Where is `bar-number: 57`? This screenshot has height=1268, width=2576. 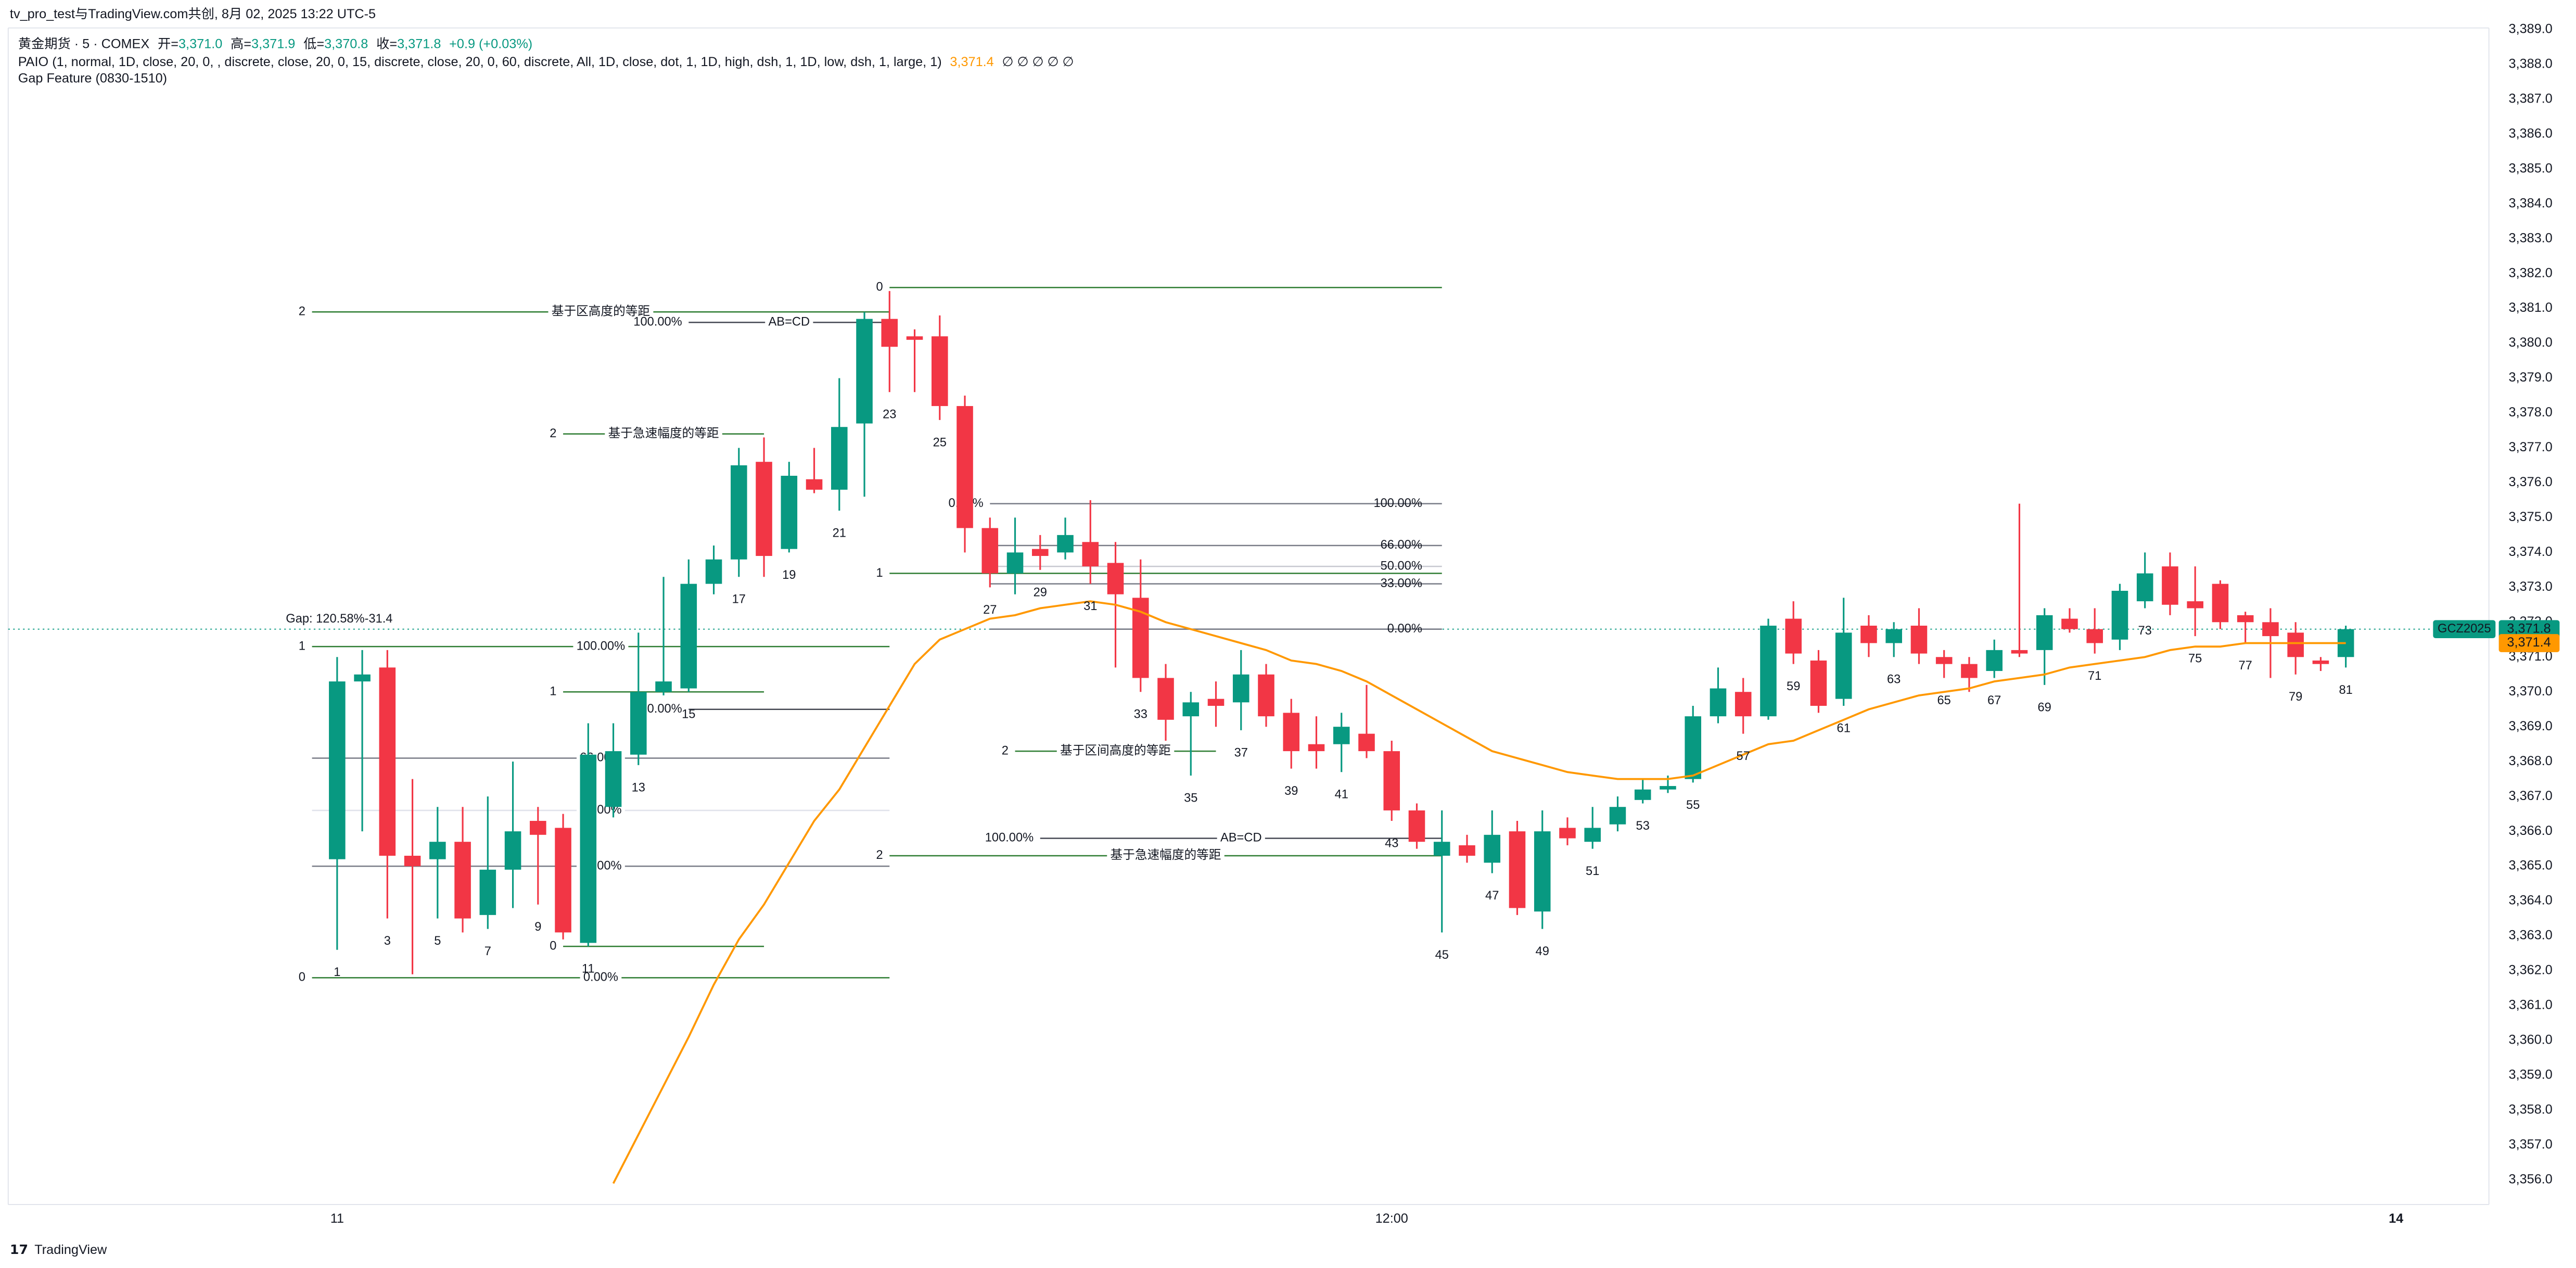 bar-number: 57 is located at coordinates (1743, 756).